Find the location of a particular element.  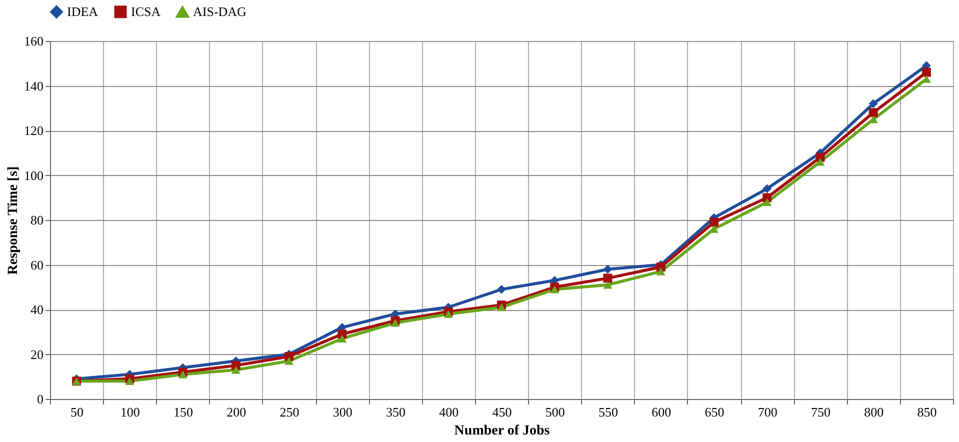

y-tick-label: 100 is located at coordinates (34, 175).